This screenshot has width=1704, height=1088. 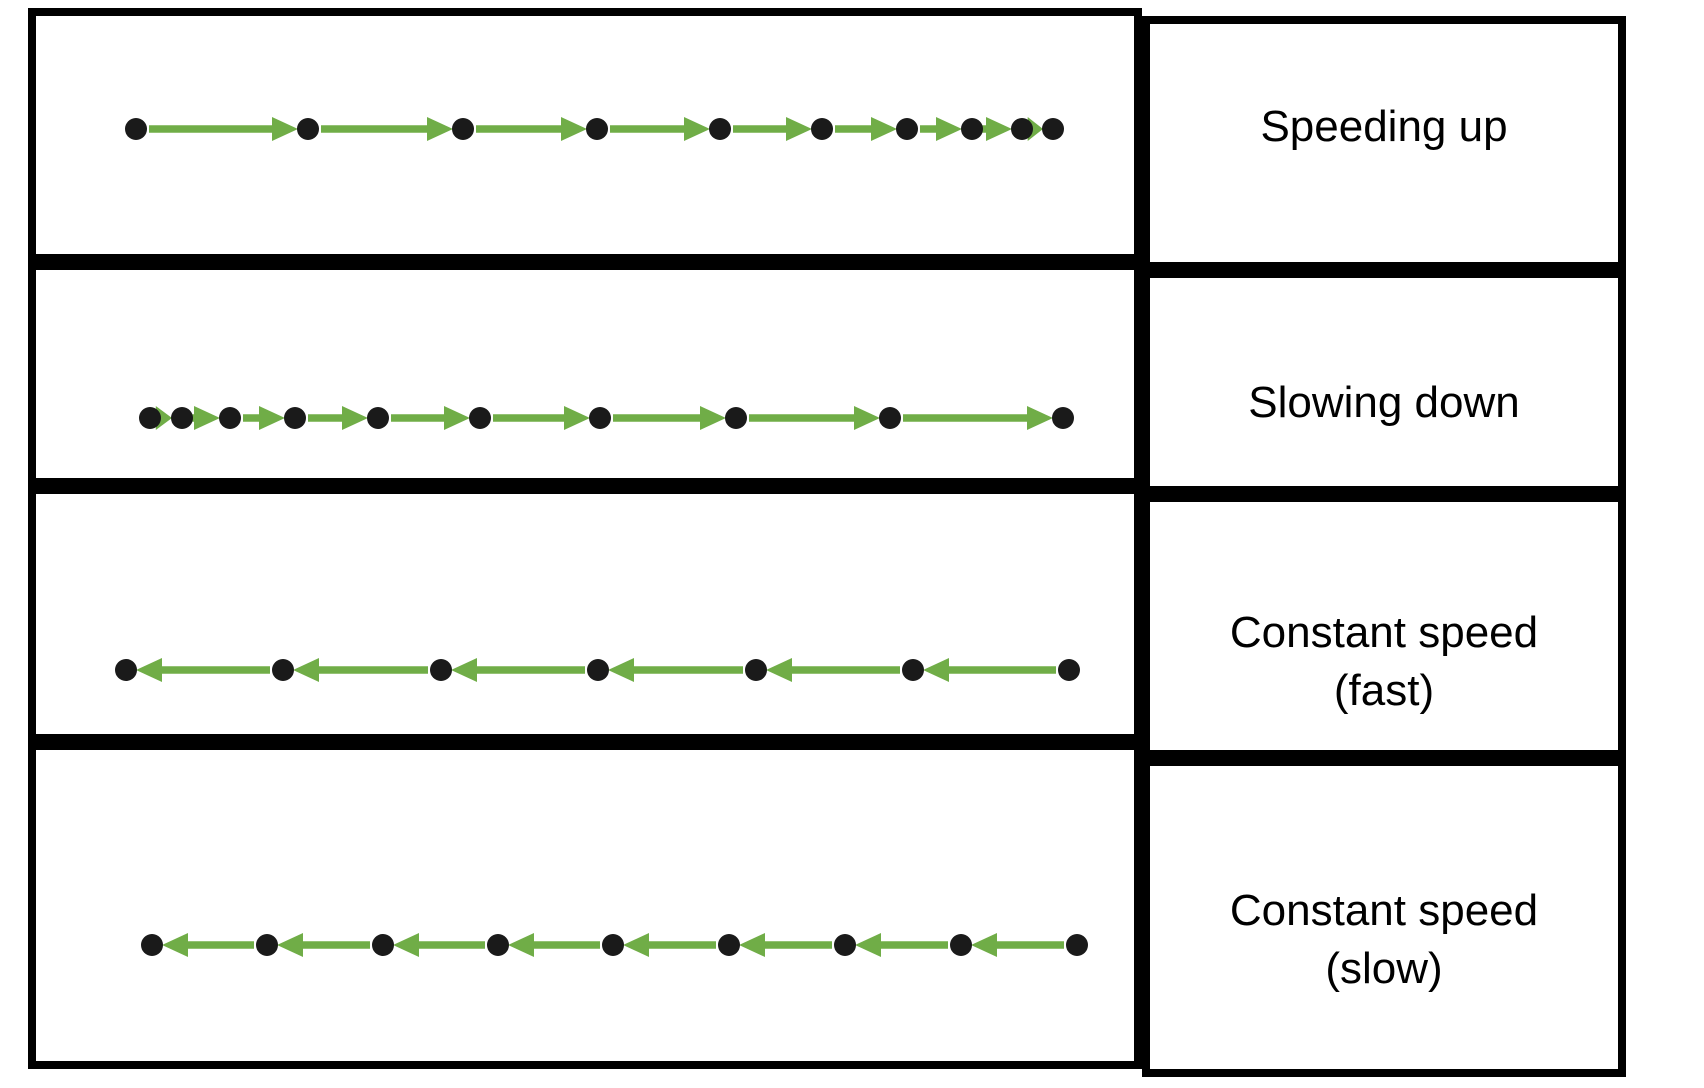 I want to click on row-label-constant-speed-fast: Constant speed (fast), so click(x=1384, y=661).